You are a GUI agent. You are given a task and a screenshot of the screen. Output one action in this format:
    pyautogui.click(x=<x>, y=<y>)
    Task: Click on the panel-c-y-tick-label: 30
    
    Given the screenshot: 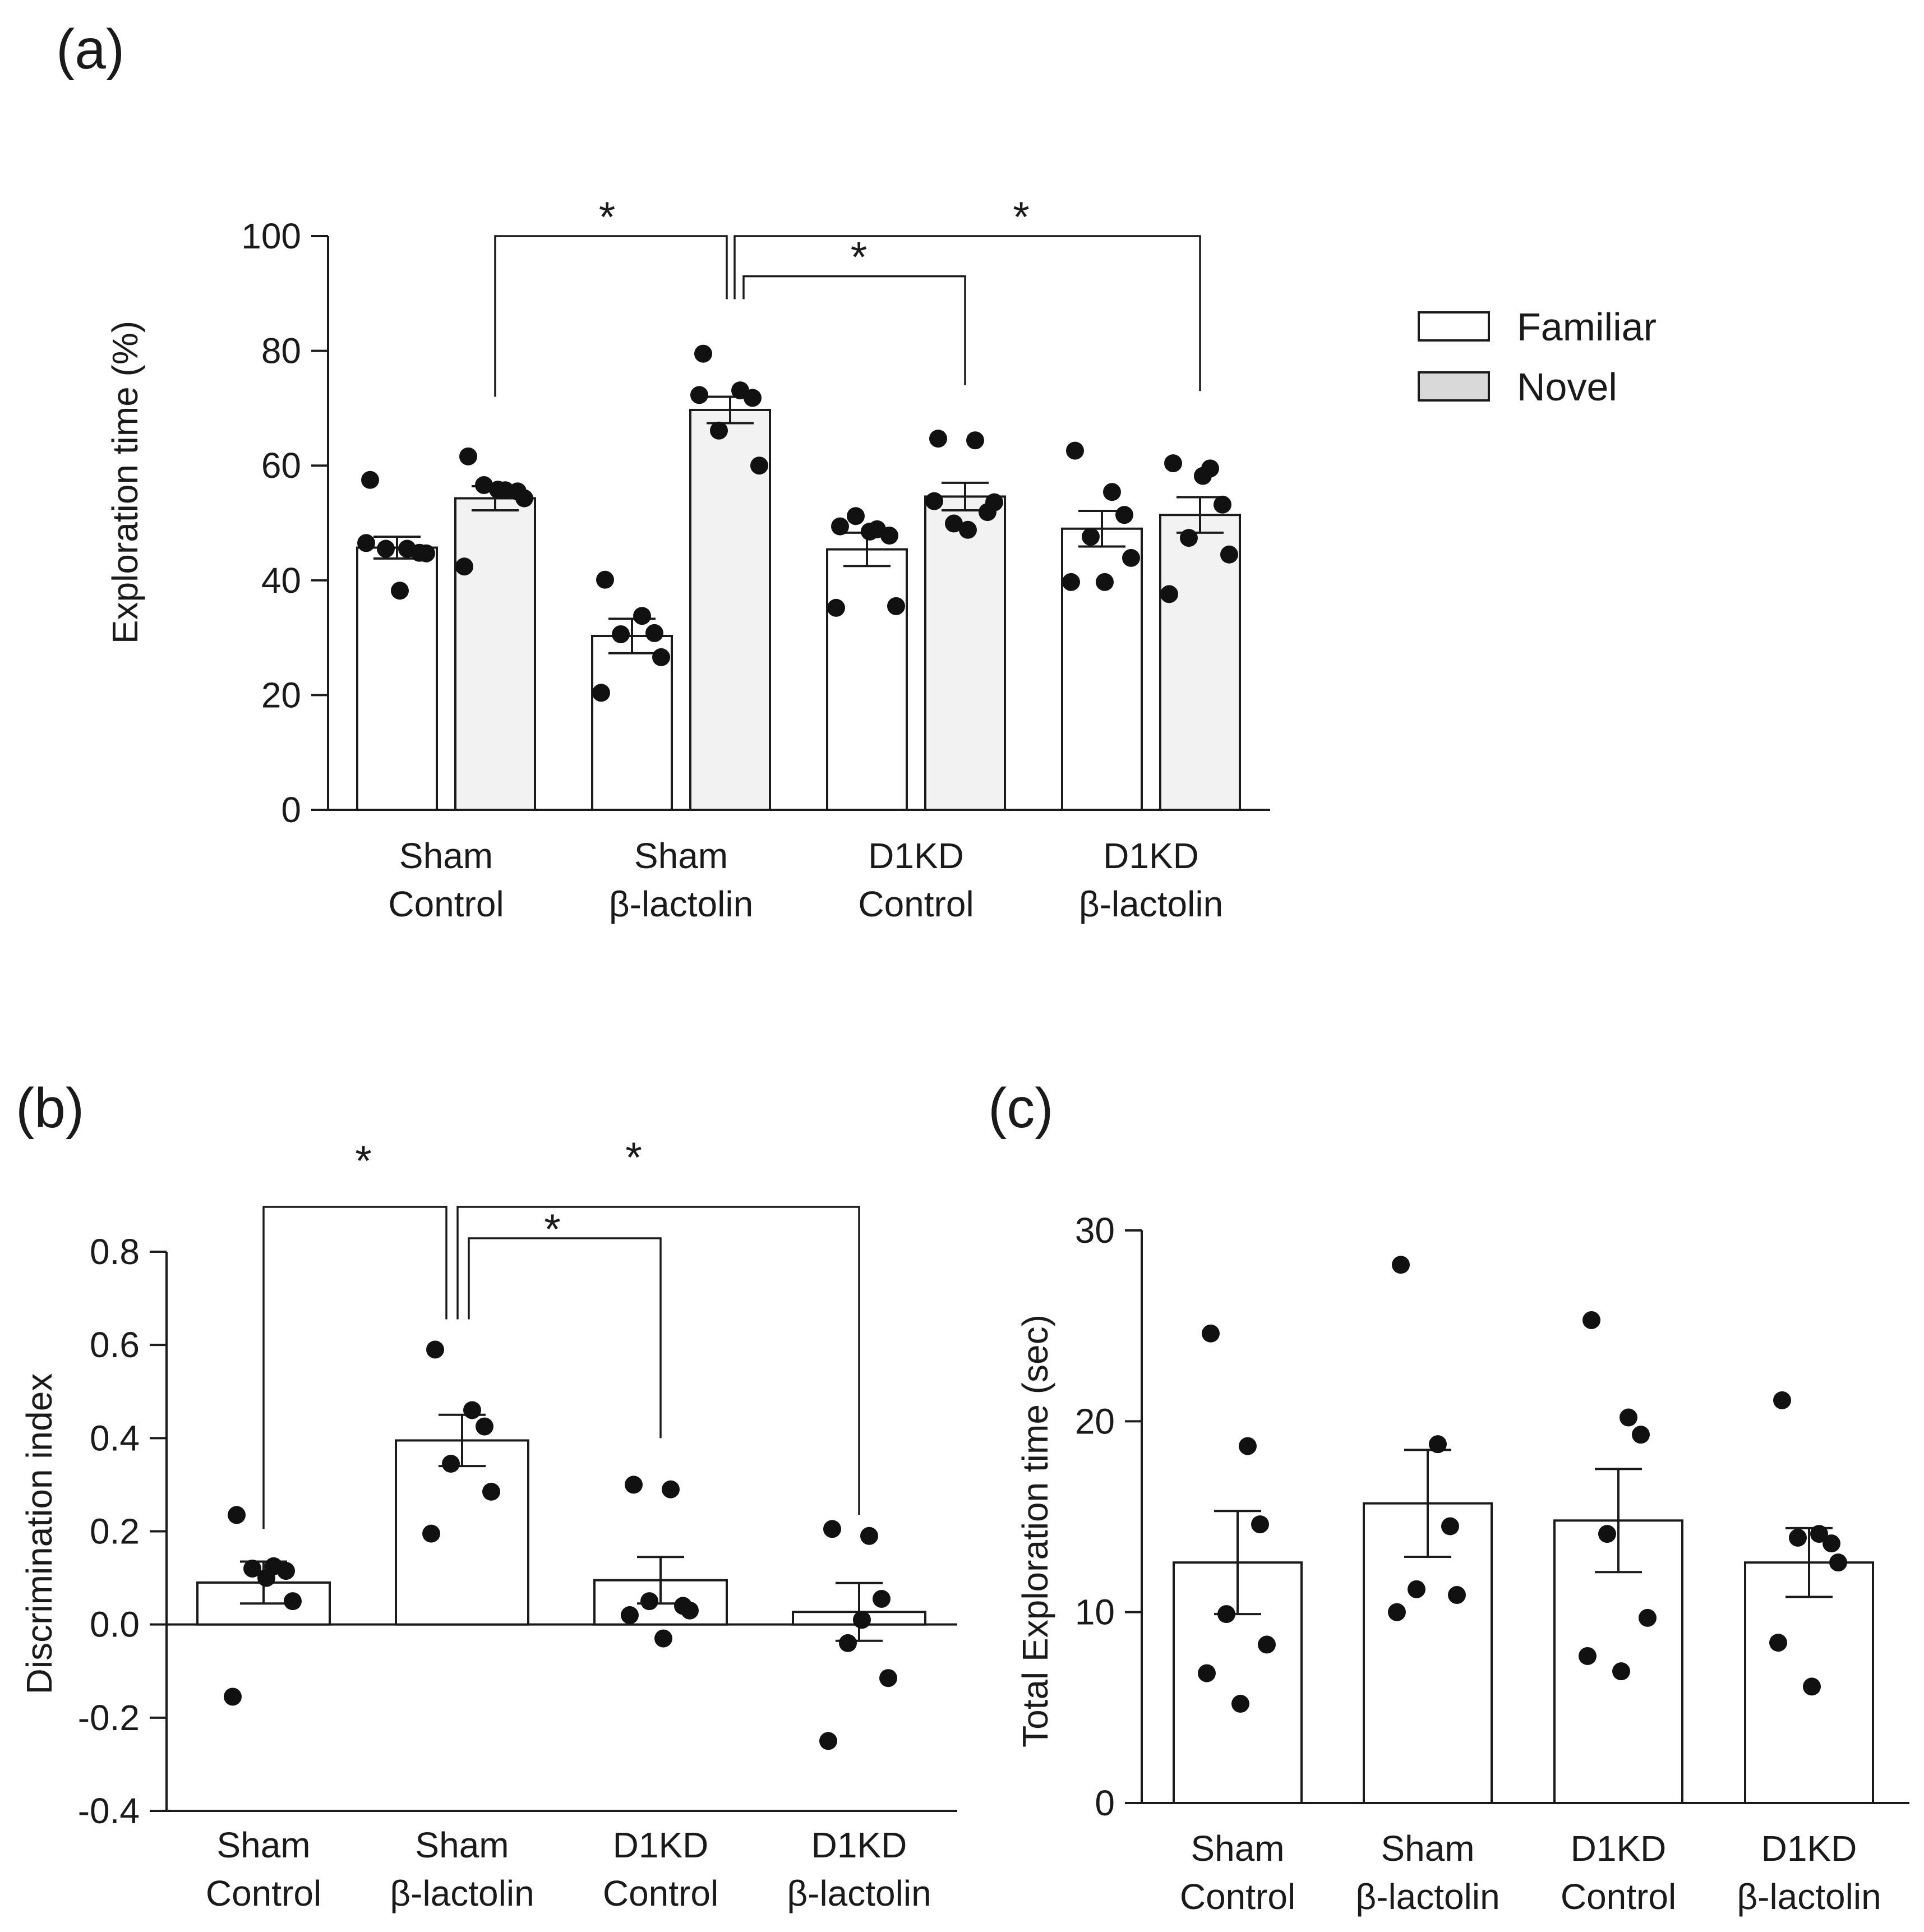 What is the action you would take?
    pyautogui.click(x=1095, y=1230)
    